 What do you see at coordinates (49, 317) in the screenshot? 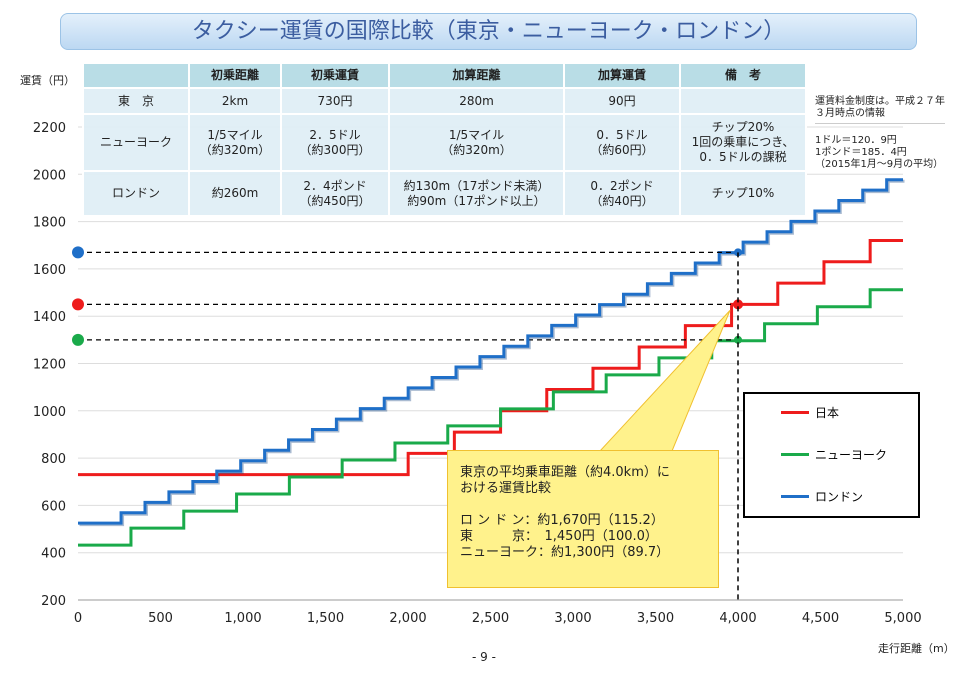
I see `y-tick-label: 1400` at bounding box center [49, 317].